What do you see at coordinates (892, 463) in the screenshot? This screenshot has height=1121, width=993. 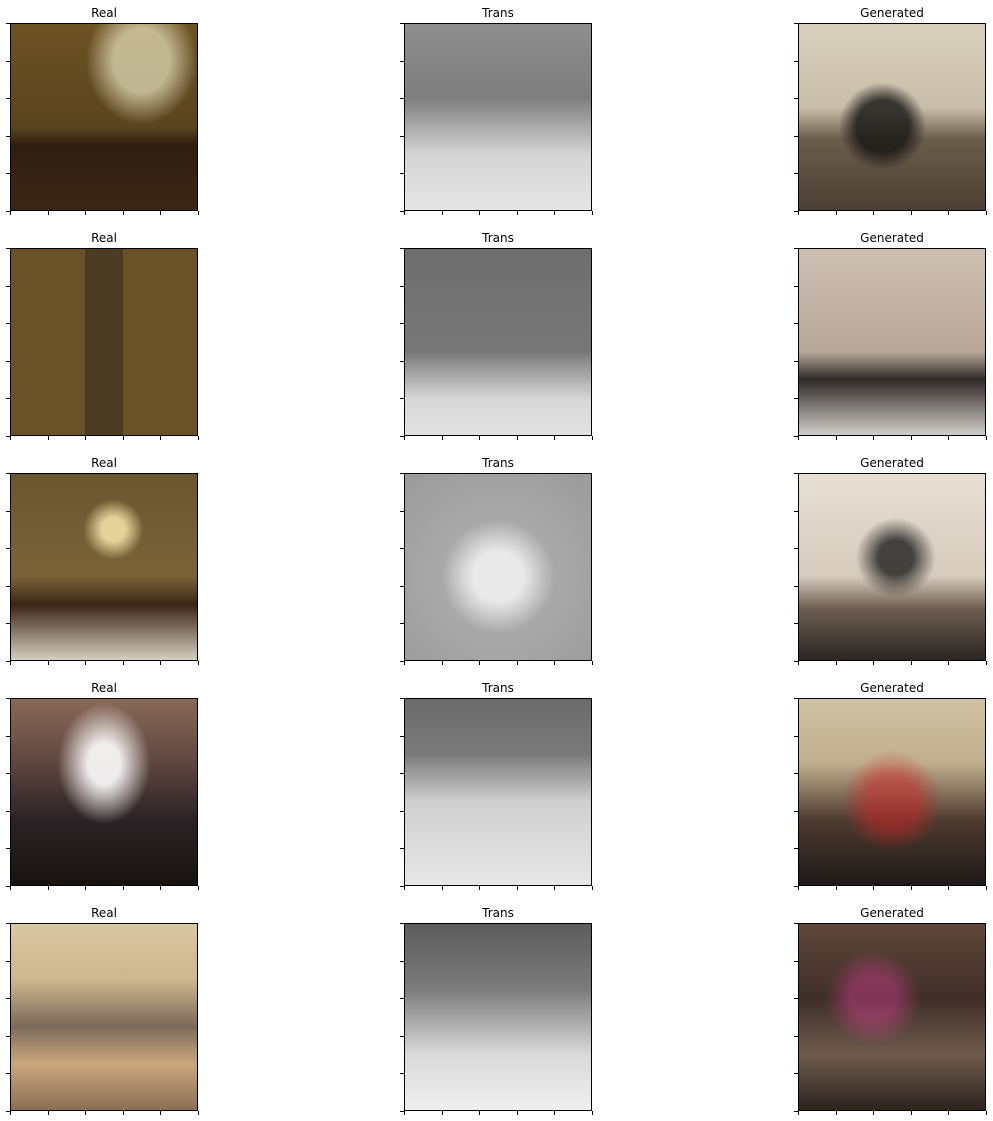 I see `generated-title-3: Generated` at bounding box center [892, 463].